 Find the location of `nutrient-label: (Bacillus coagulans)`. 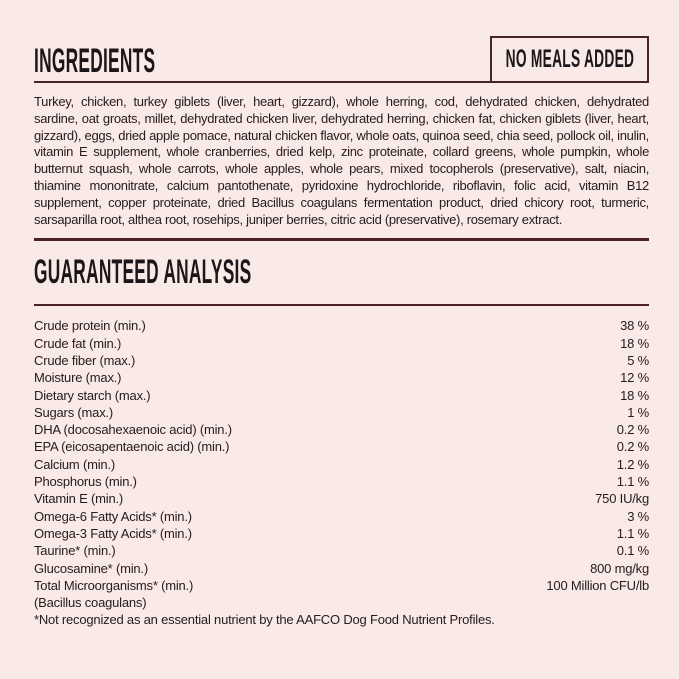

nutrient-label: (Bacillus coagulans) is located at coordinates (90, 603).